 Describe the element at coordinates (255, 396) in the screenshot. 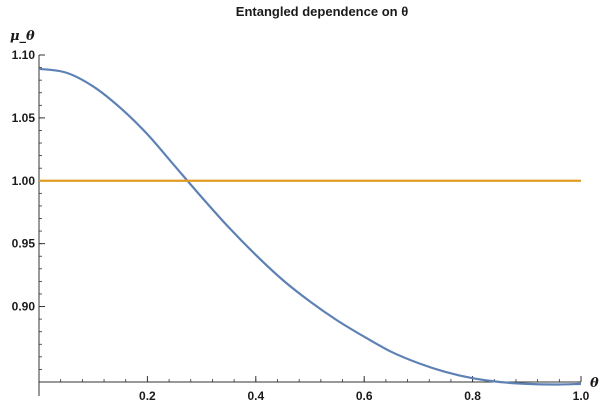

I see `x-tick-label: 0.4` at that location.